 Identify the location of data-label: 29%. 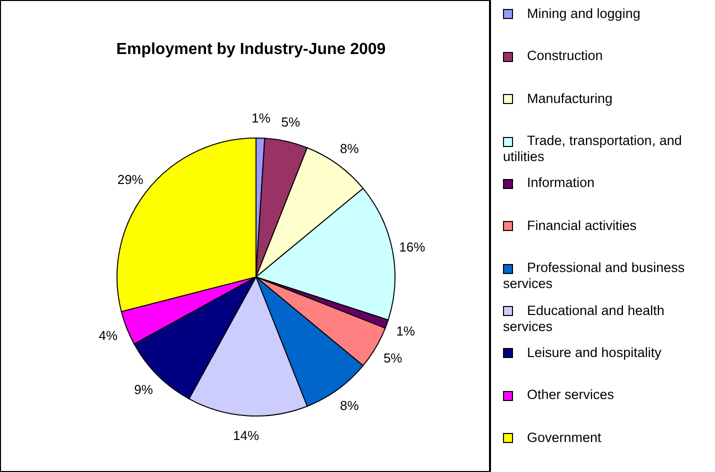
(130, 180).